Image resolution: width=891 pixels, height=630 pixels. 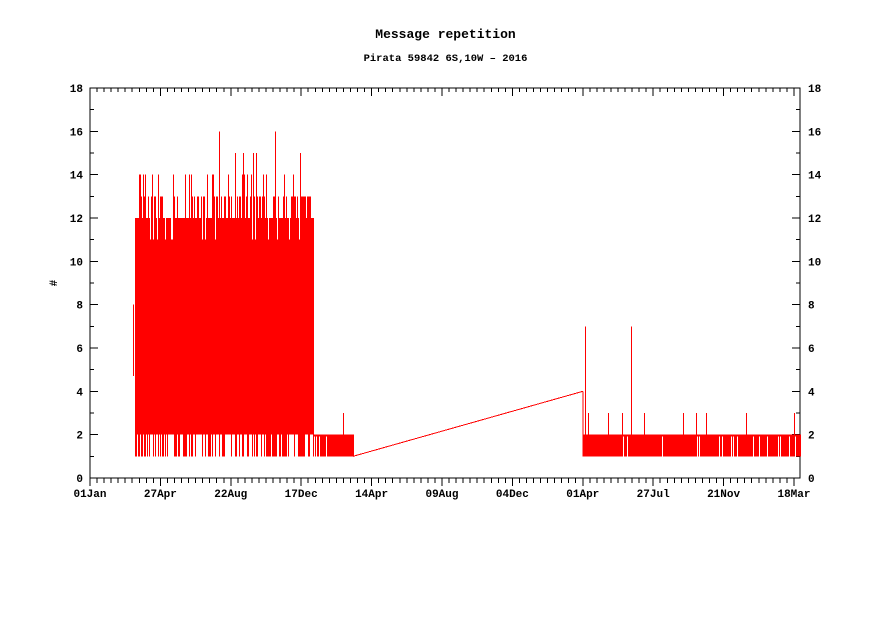 I want to click on chart-subtitle: Pirata 59842 6S,10W – 2016, so click(x=445, y=59).